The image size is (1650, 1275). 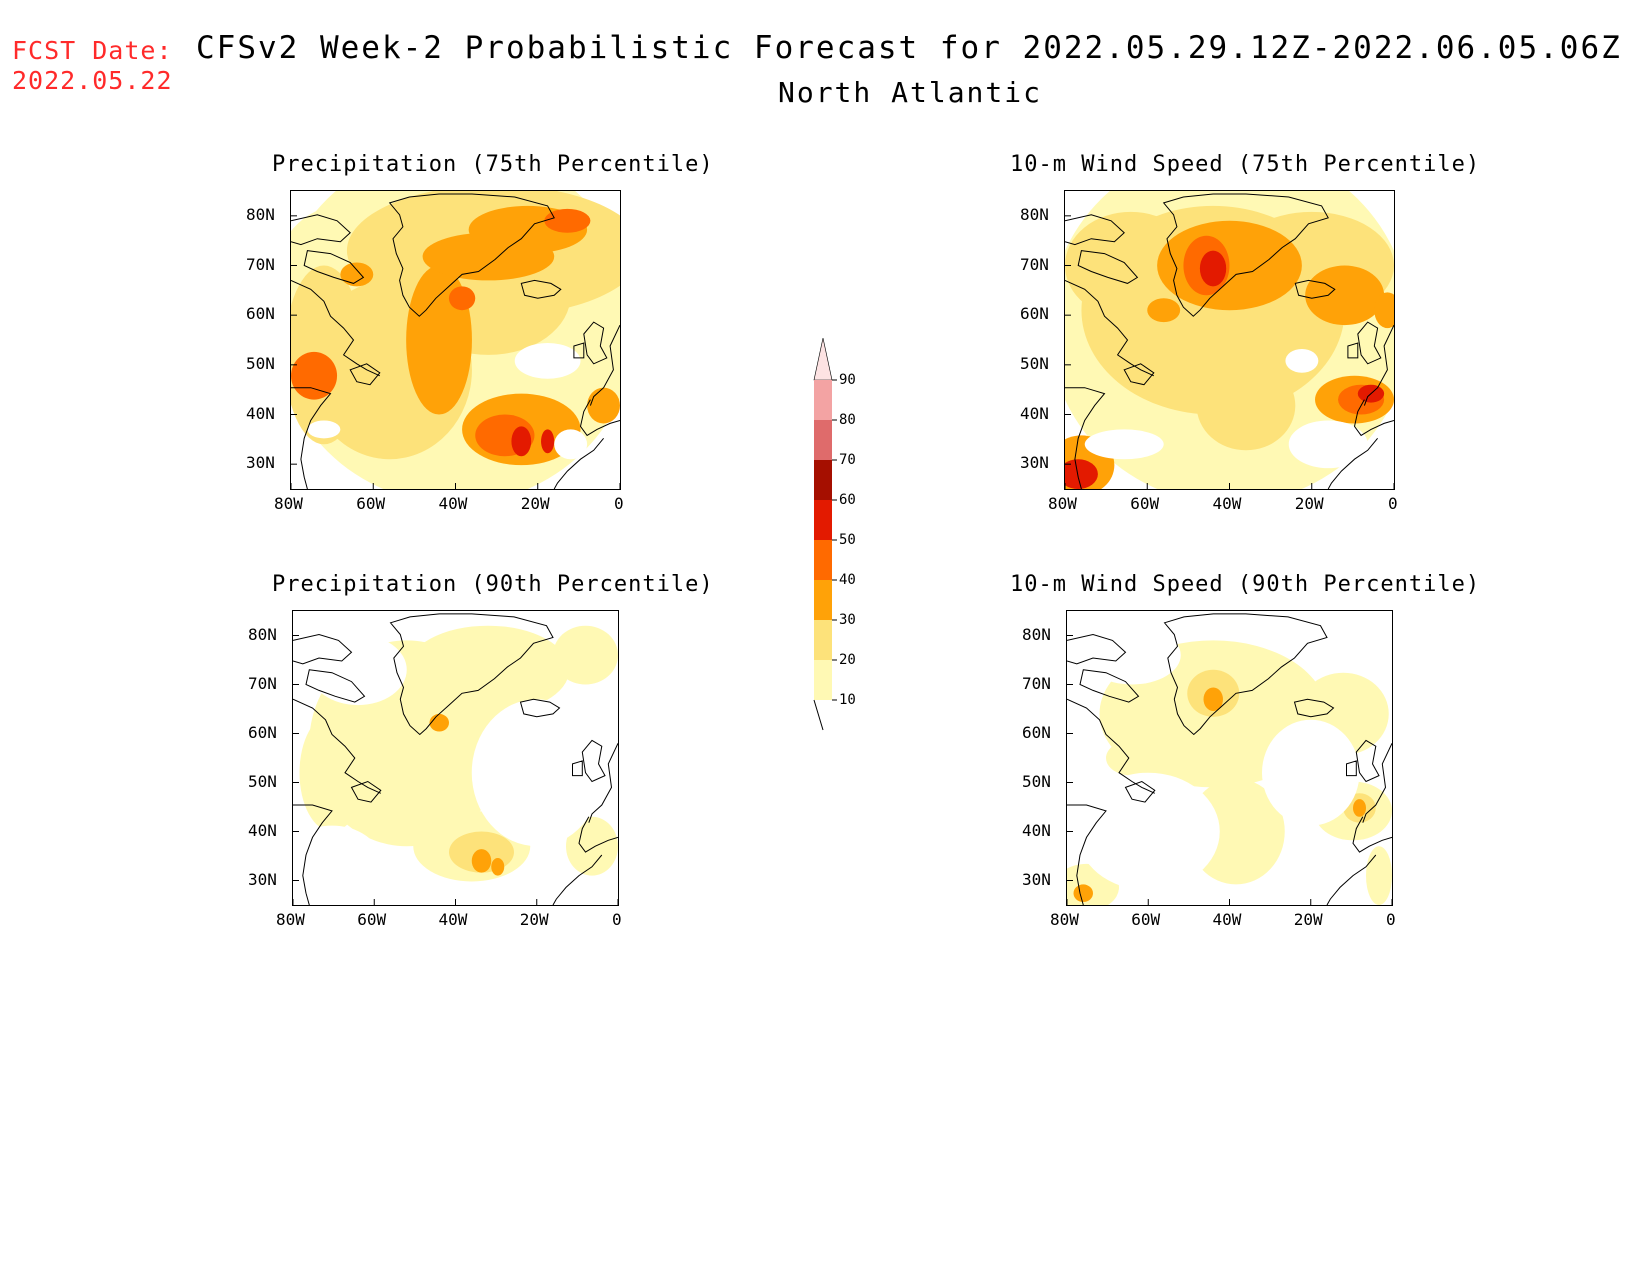 I want to click on region-subtitle: North Atlantic, so click(x=909, y=92).